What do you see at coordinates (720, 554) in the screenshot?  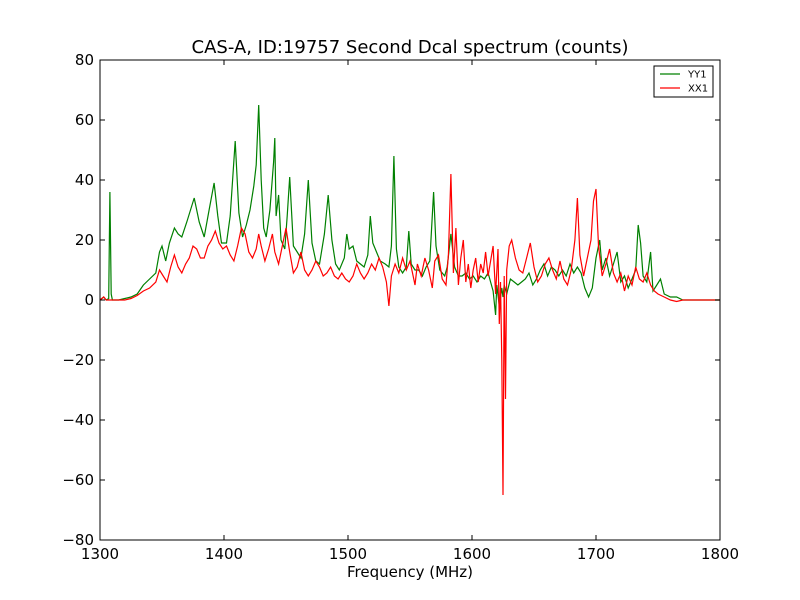 I see `x-tick-label: 1800` at bounding box center [720, 554].